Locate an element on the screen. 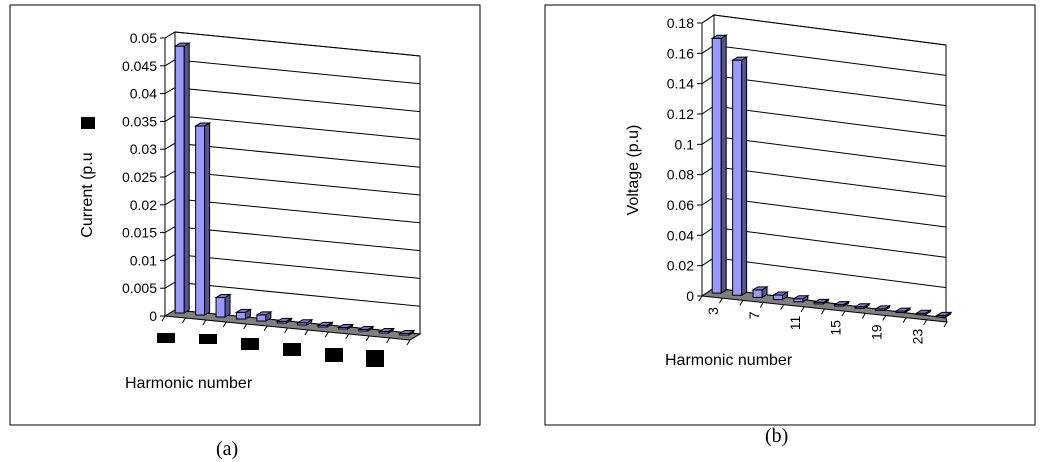 This screenshot has width=1041, height=462. a-y-tick-label: 0.03 is located at coordinates (143, 149).